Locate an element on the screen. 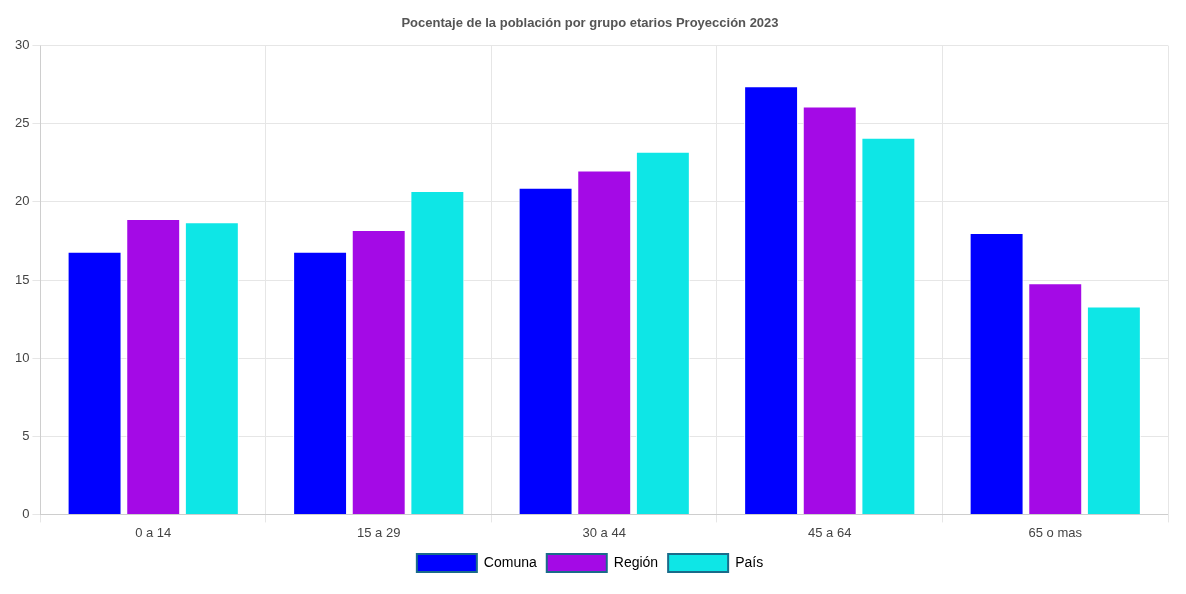  y-tick-label: 25 is located at coordinates (22, 123).